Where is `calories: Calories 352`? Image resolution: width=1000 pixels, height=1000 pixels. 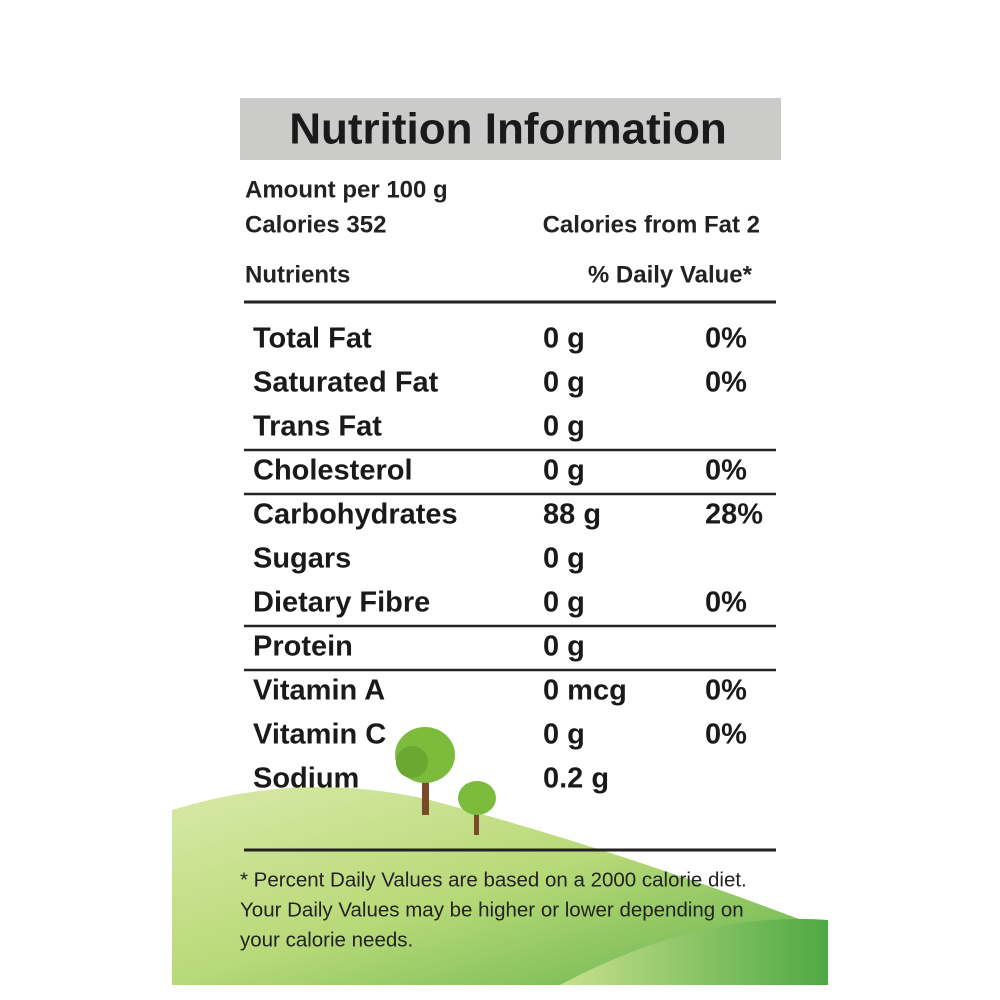 calories: Calories 352 is located at coordinates (315, 224).